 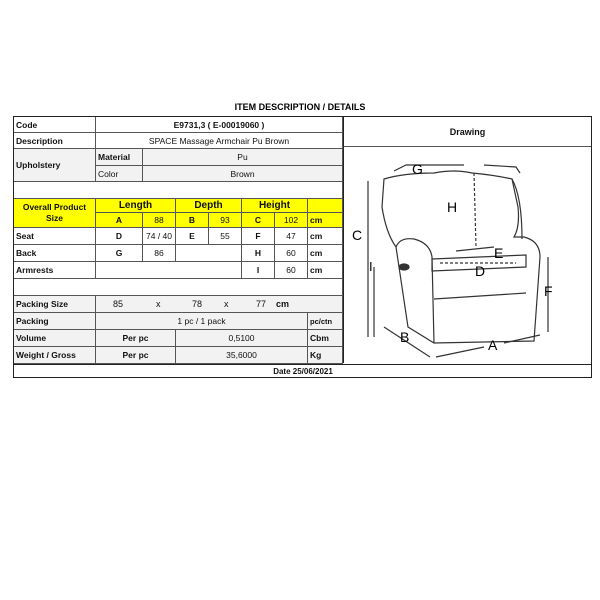 I want to click on dim-letter-h: H, so click(x=452, y=207).